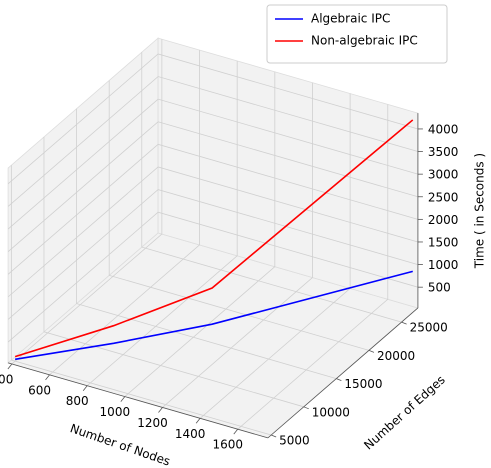  What do you see at coordinates (429, 328) in the screenshot?
I see `y-tick-label: 25000` at bounding box center [429, 328].